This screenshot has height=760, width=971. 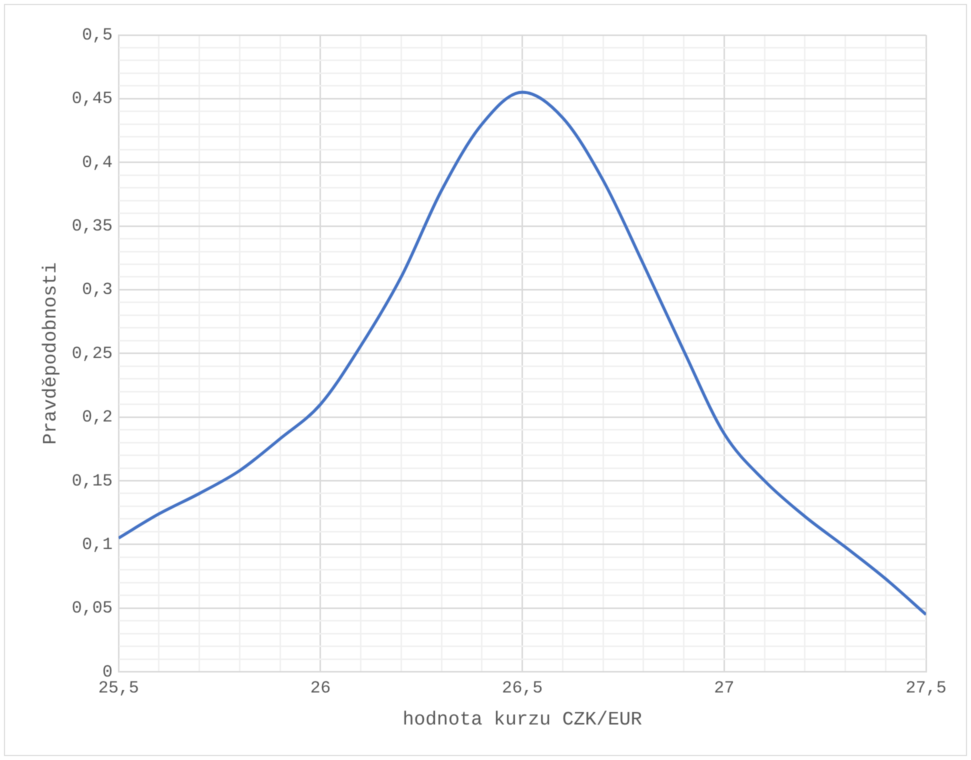 I want to click on y-tick-label: 0,3, so click(x=97, y=290).